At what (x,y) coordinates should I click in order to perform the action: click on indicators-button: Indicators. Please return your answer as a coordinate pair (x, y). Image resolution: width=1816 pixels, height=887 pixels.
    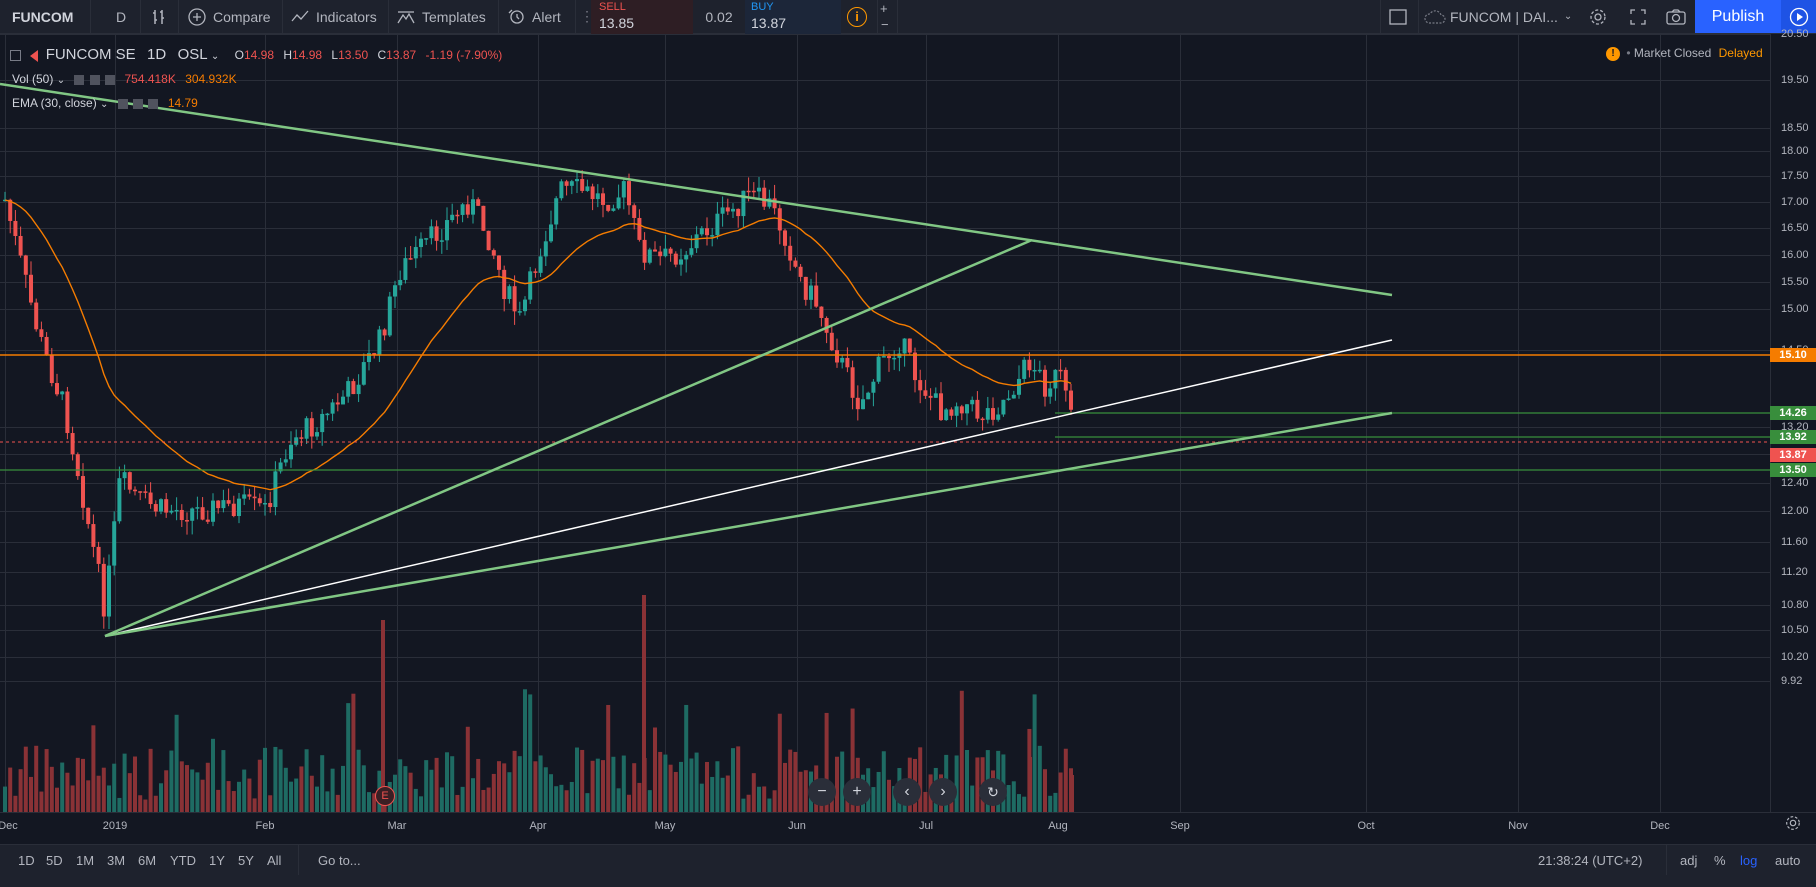
    Looking at the image, I should click on (333, 16).